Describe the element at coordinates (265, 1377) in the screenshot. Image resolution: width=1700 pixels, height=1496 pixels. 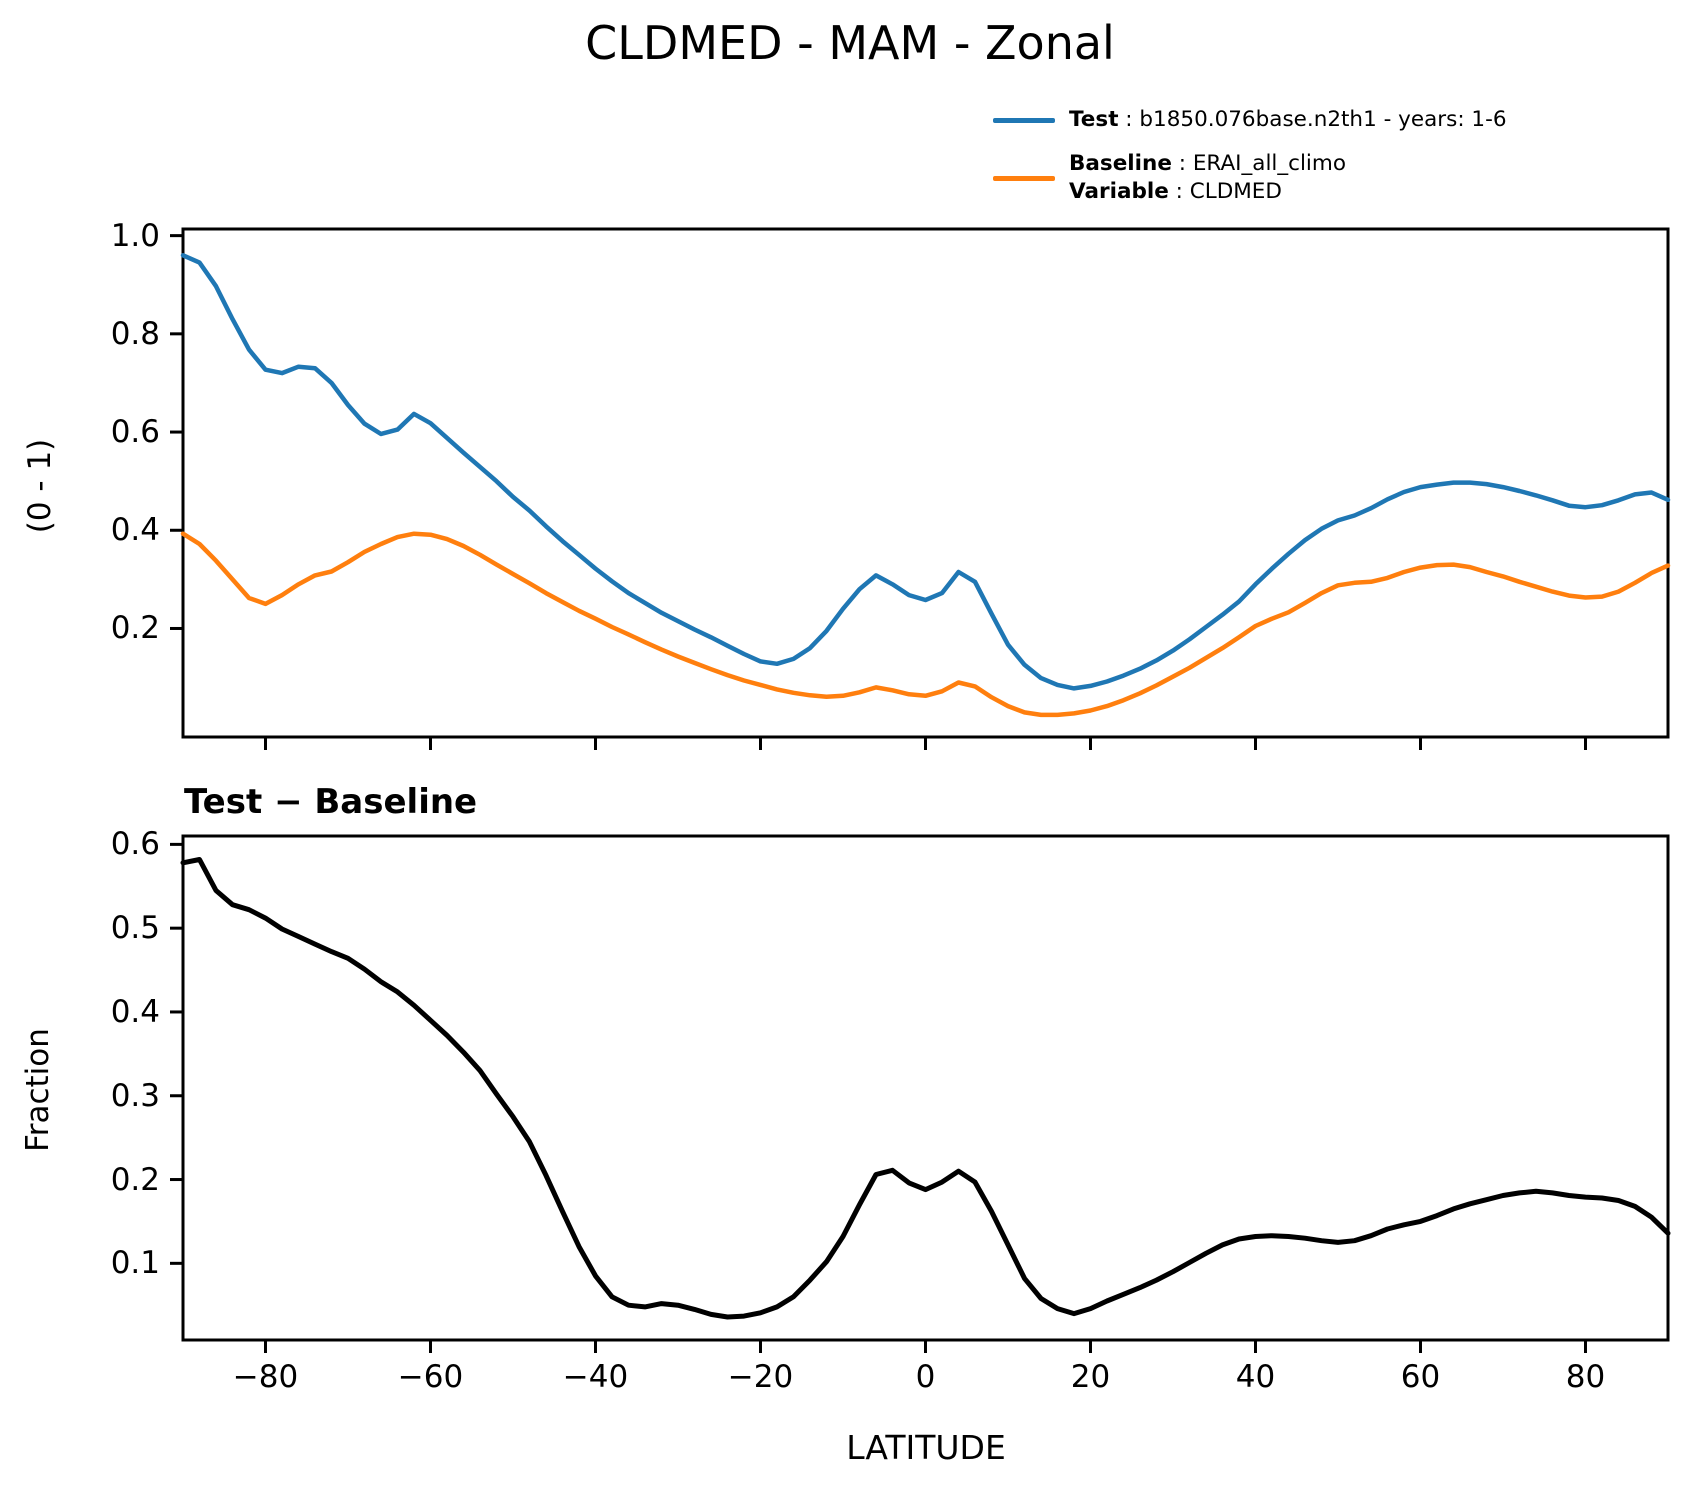
I see `x-tick-label: −80` at that location.